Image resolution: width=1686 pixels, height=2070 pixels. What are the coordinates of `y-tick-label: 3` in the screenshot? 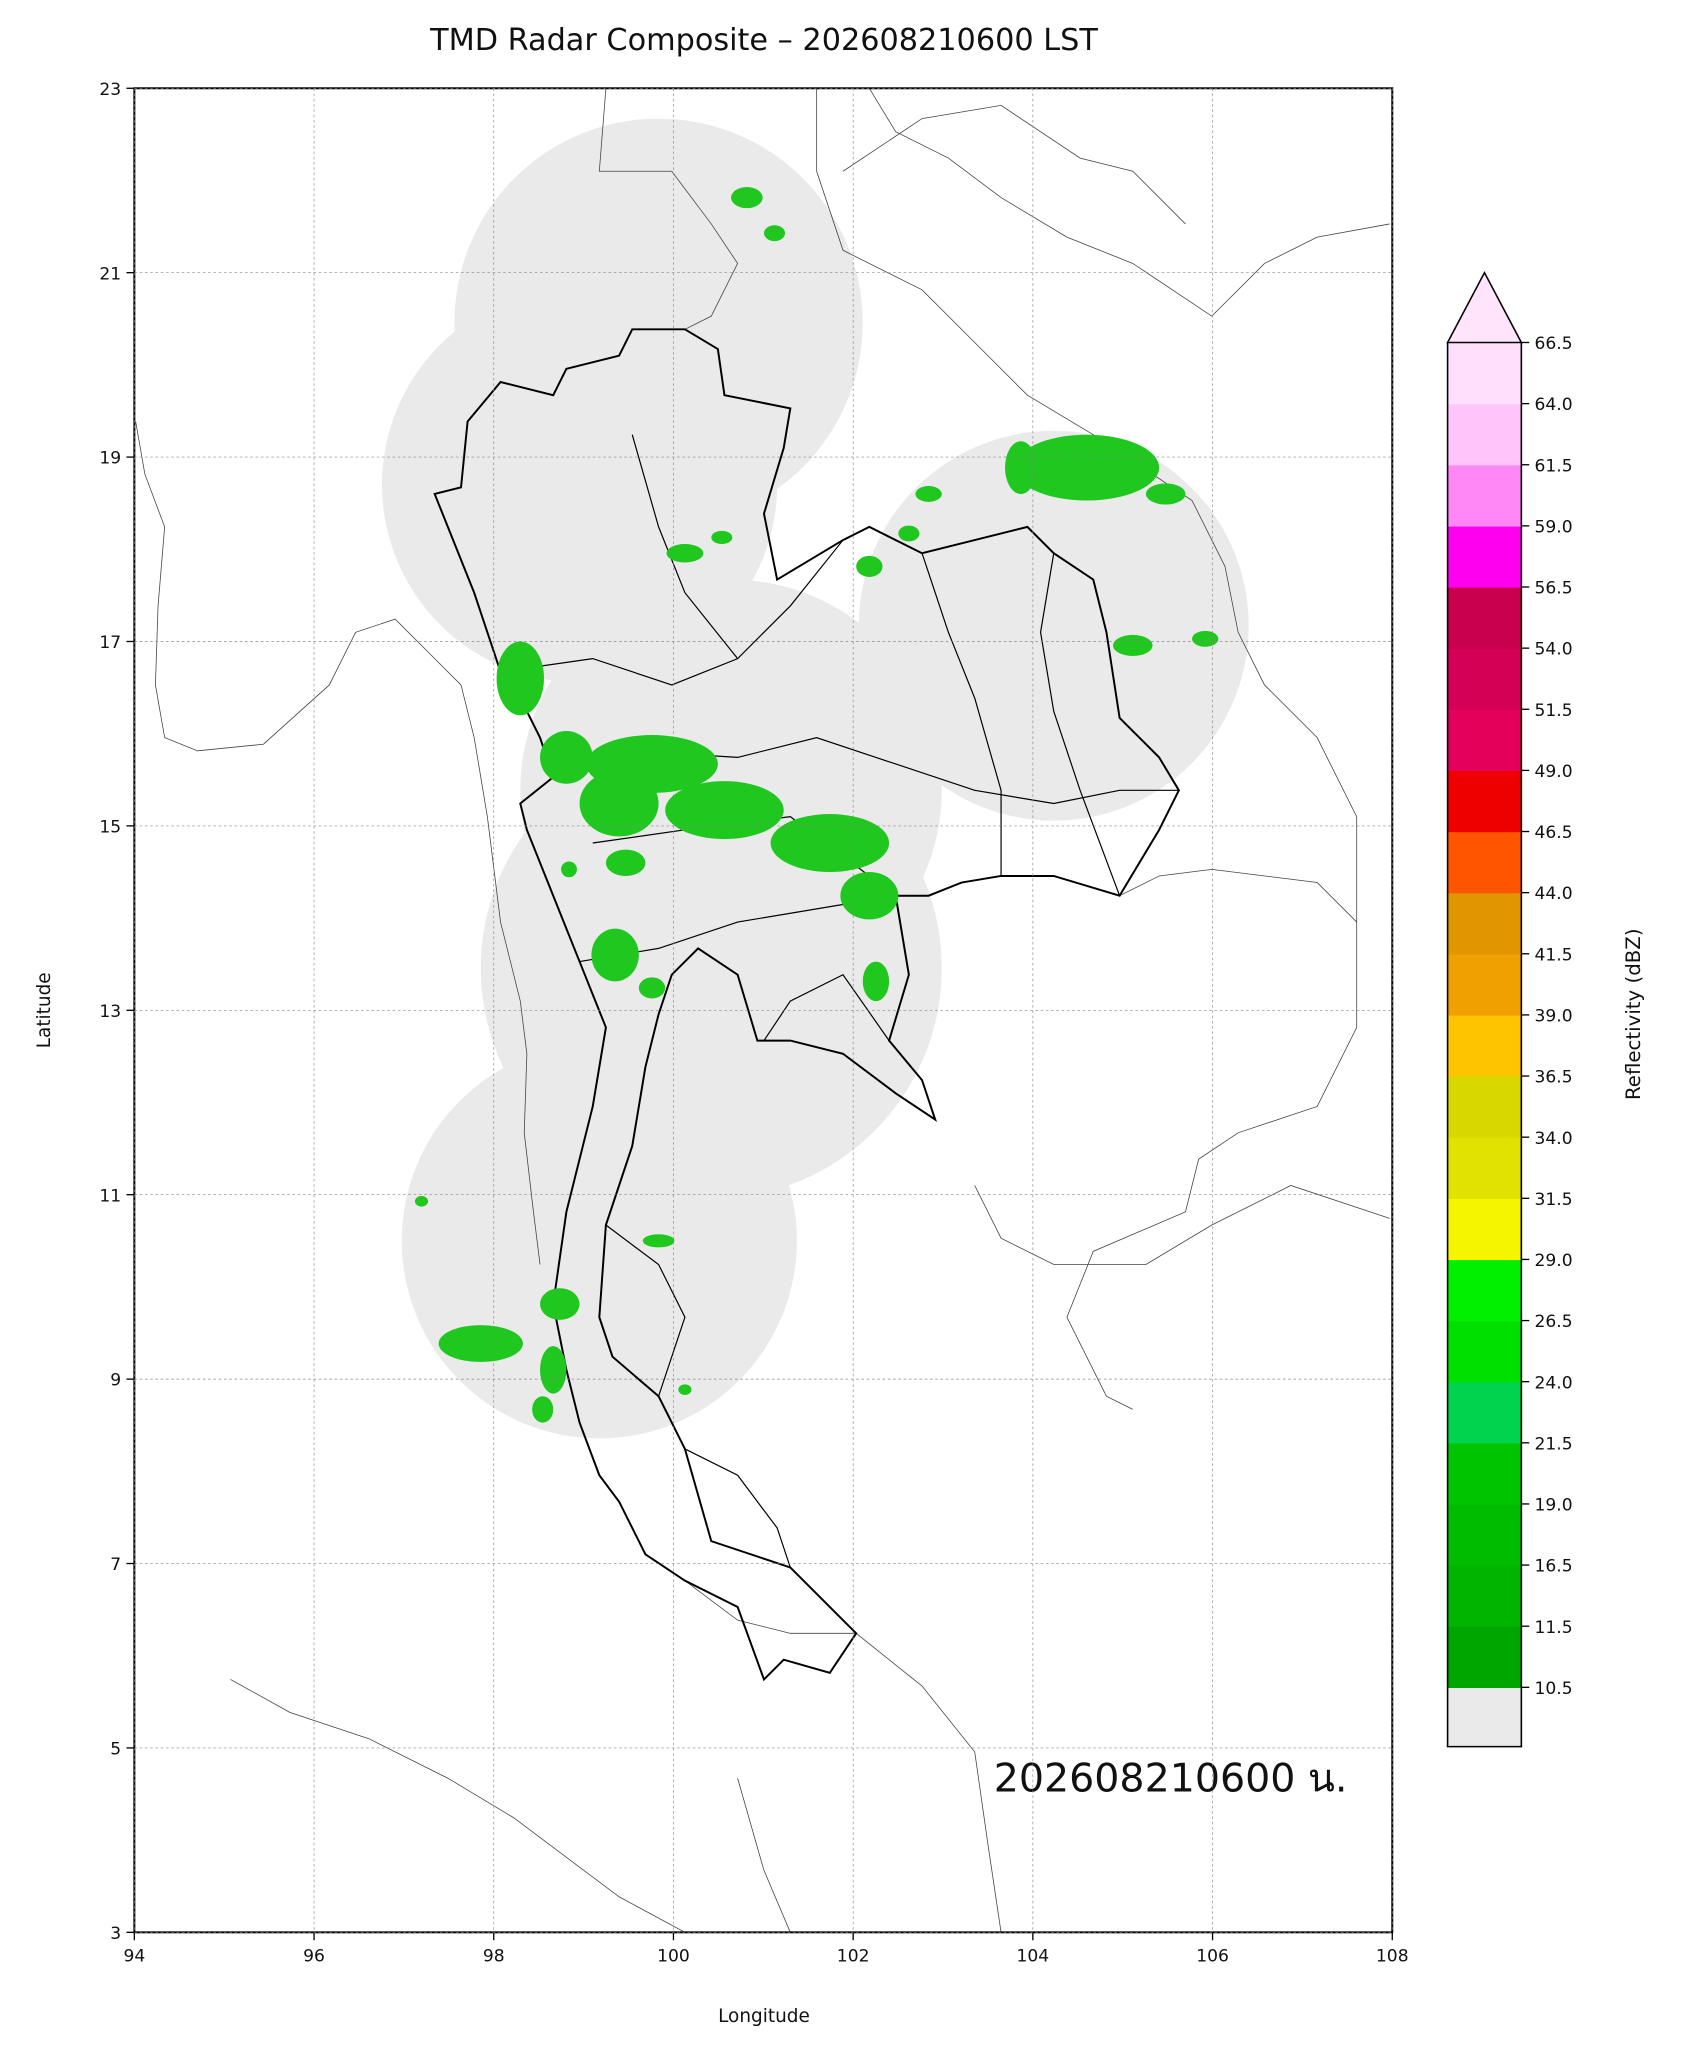 It's located at (115, 1934).